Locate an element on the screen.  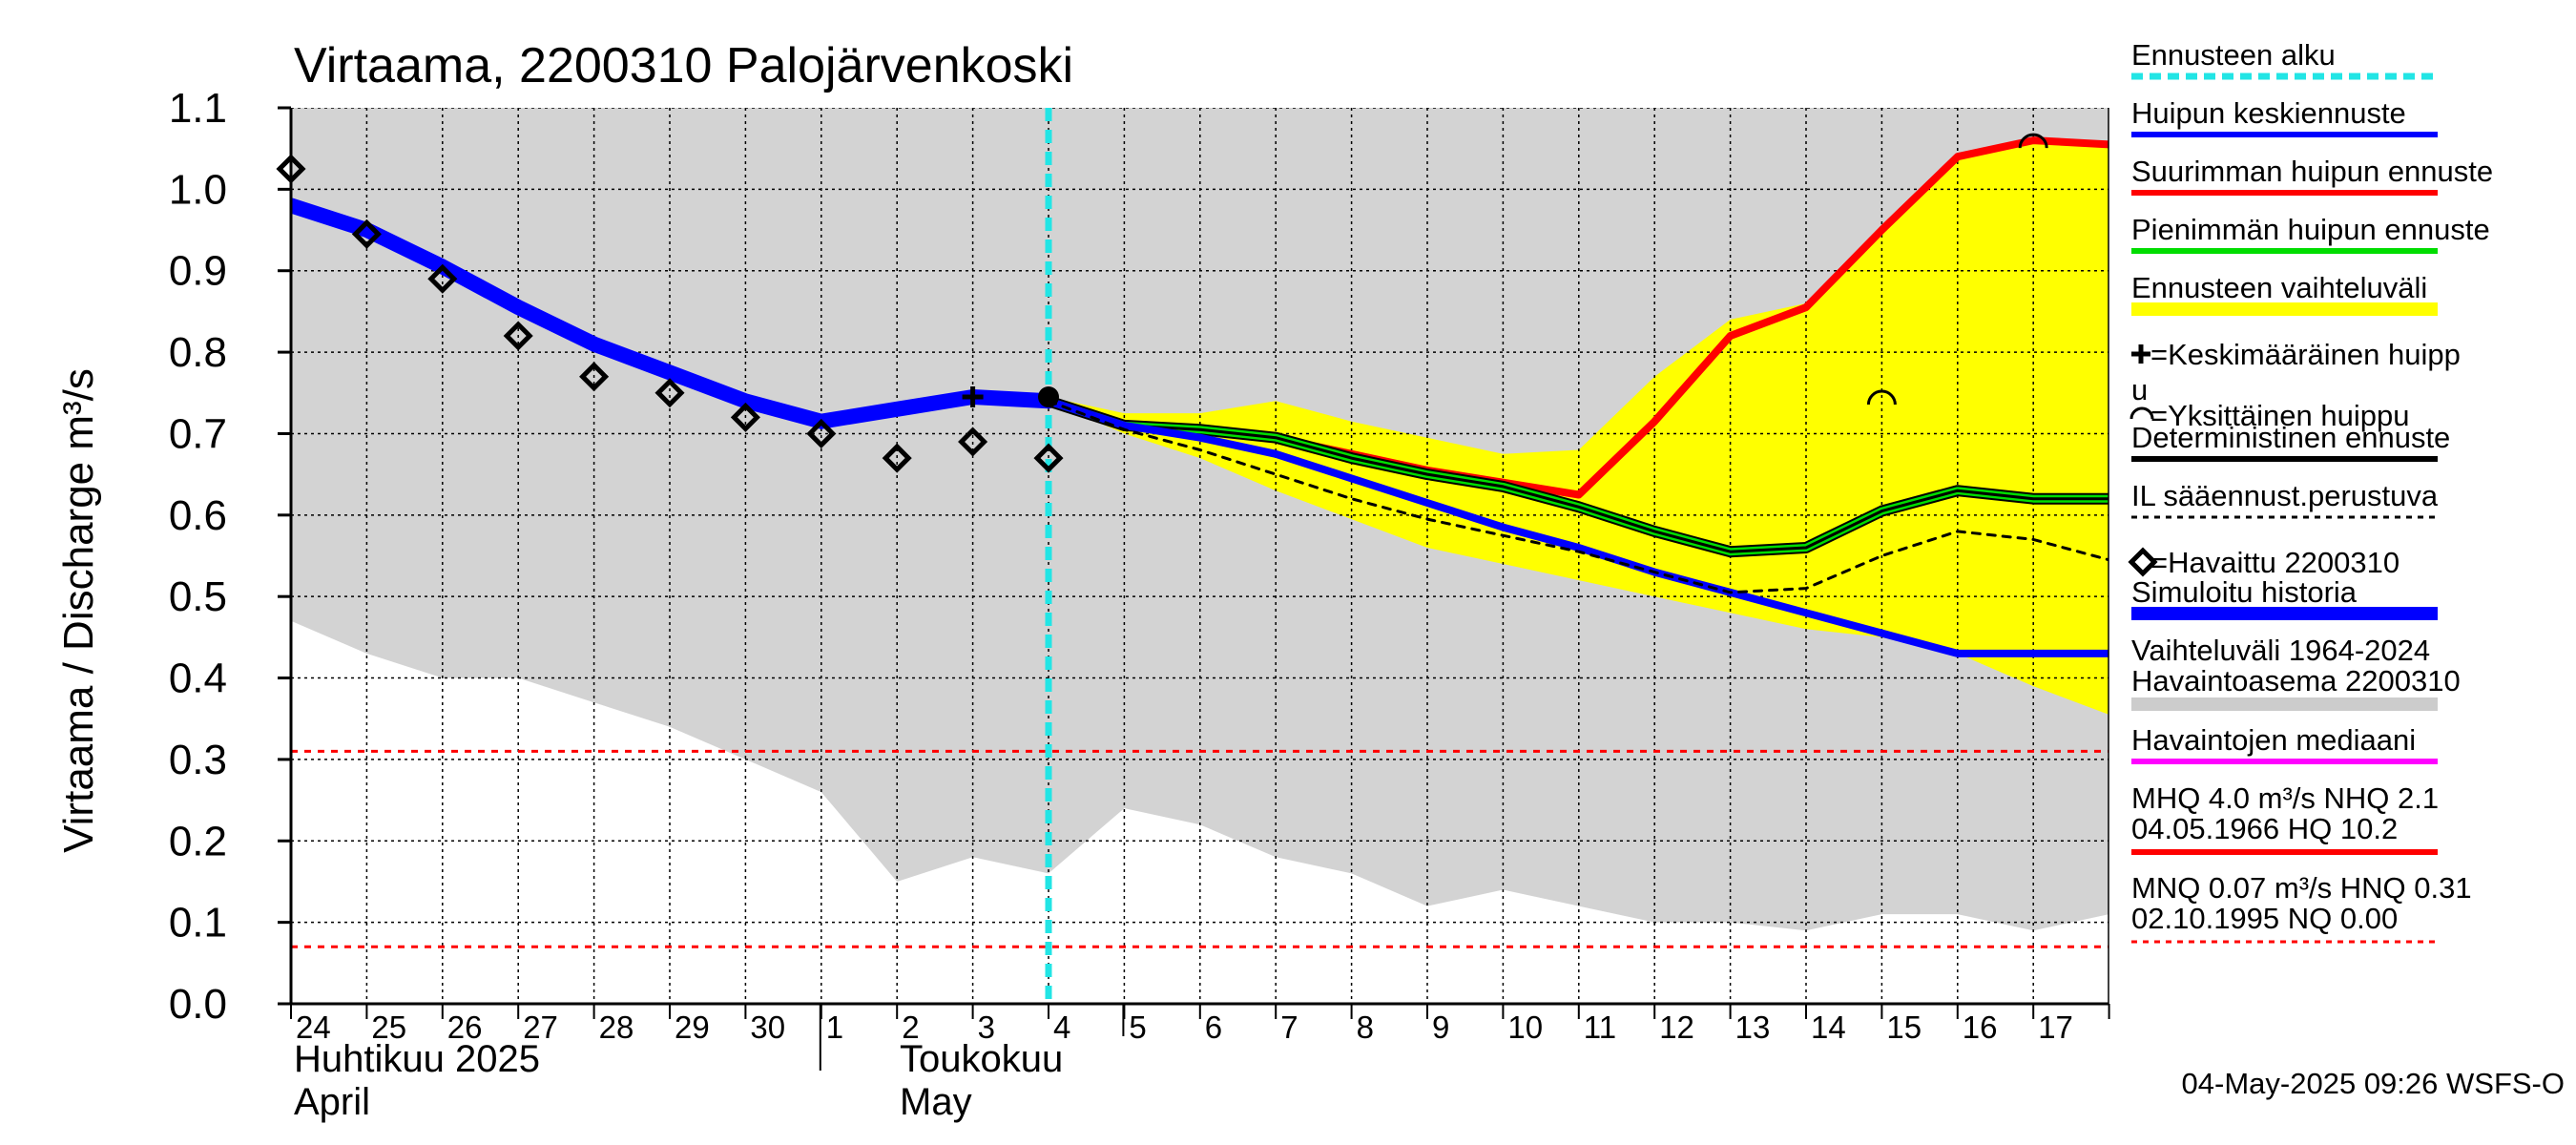
legend-item: Suurimman huipun ennuste is located at coordinates (2312, 175).